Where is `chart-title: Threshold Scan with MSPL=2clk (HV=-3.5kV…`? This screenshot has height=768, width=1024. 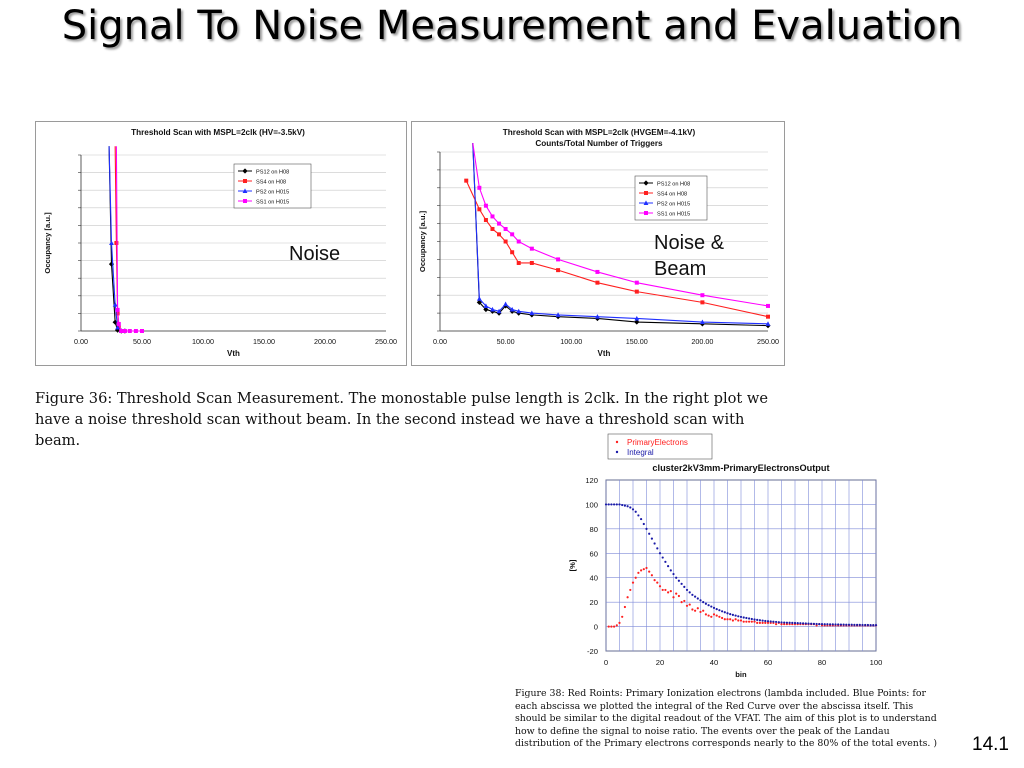
chart-title: Threshold Scan with MSPL=2clk (HV=-3.5kV… is located at coordinates (218, 132).